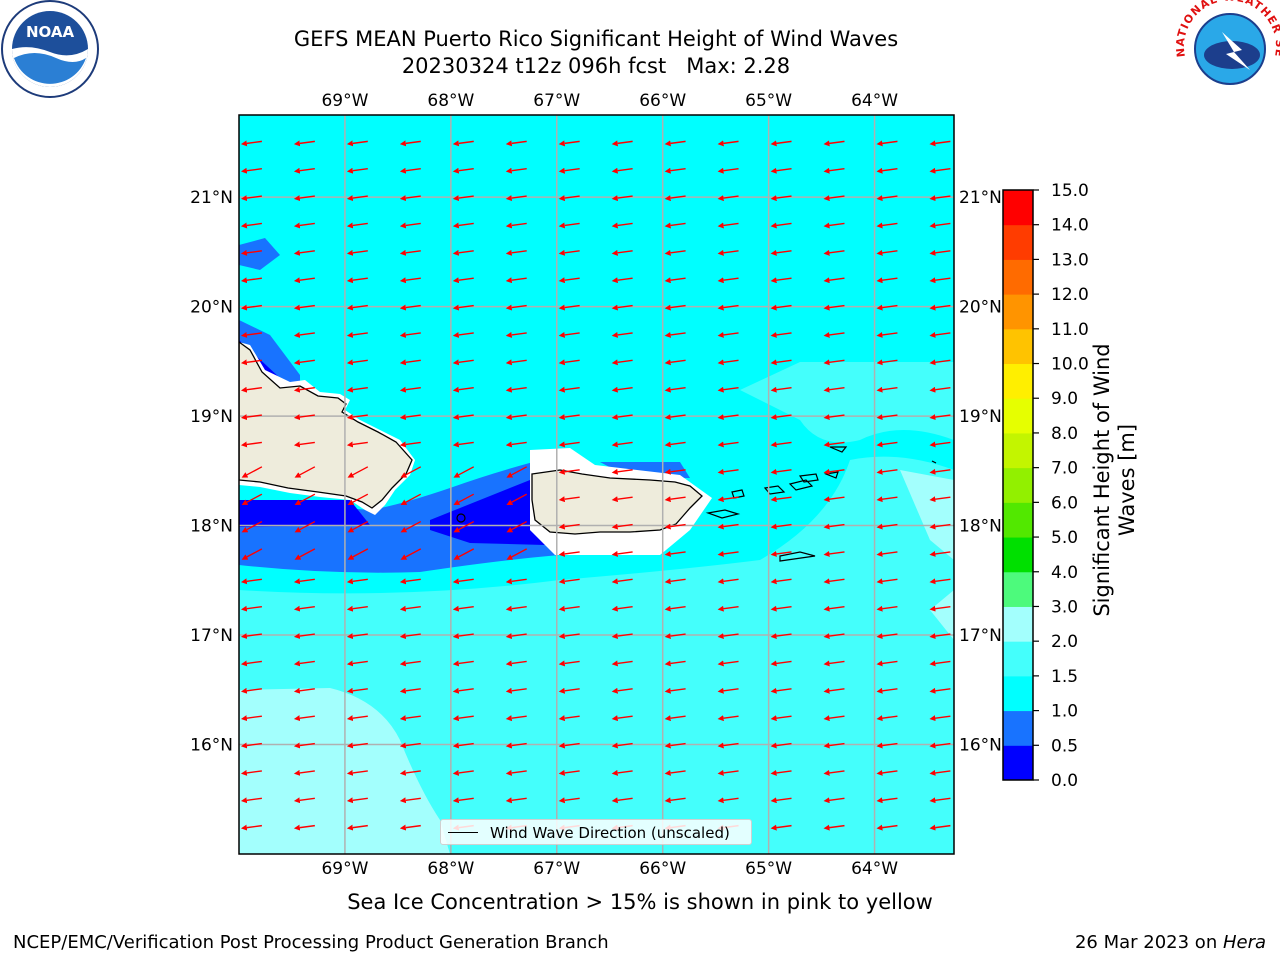 This screenshot has width=1280, height=960. I want to click on colorbar-tick-label: 15.0, so click(1070, 191).